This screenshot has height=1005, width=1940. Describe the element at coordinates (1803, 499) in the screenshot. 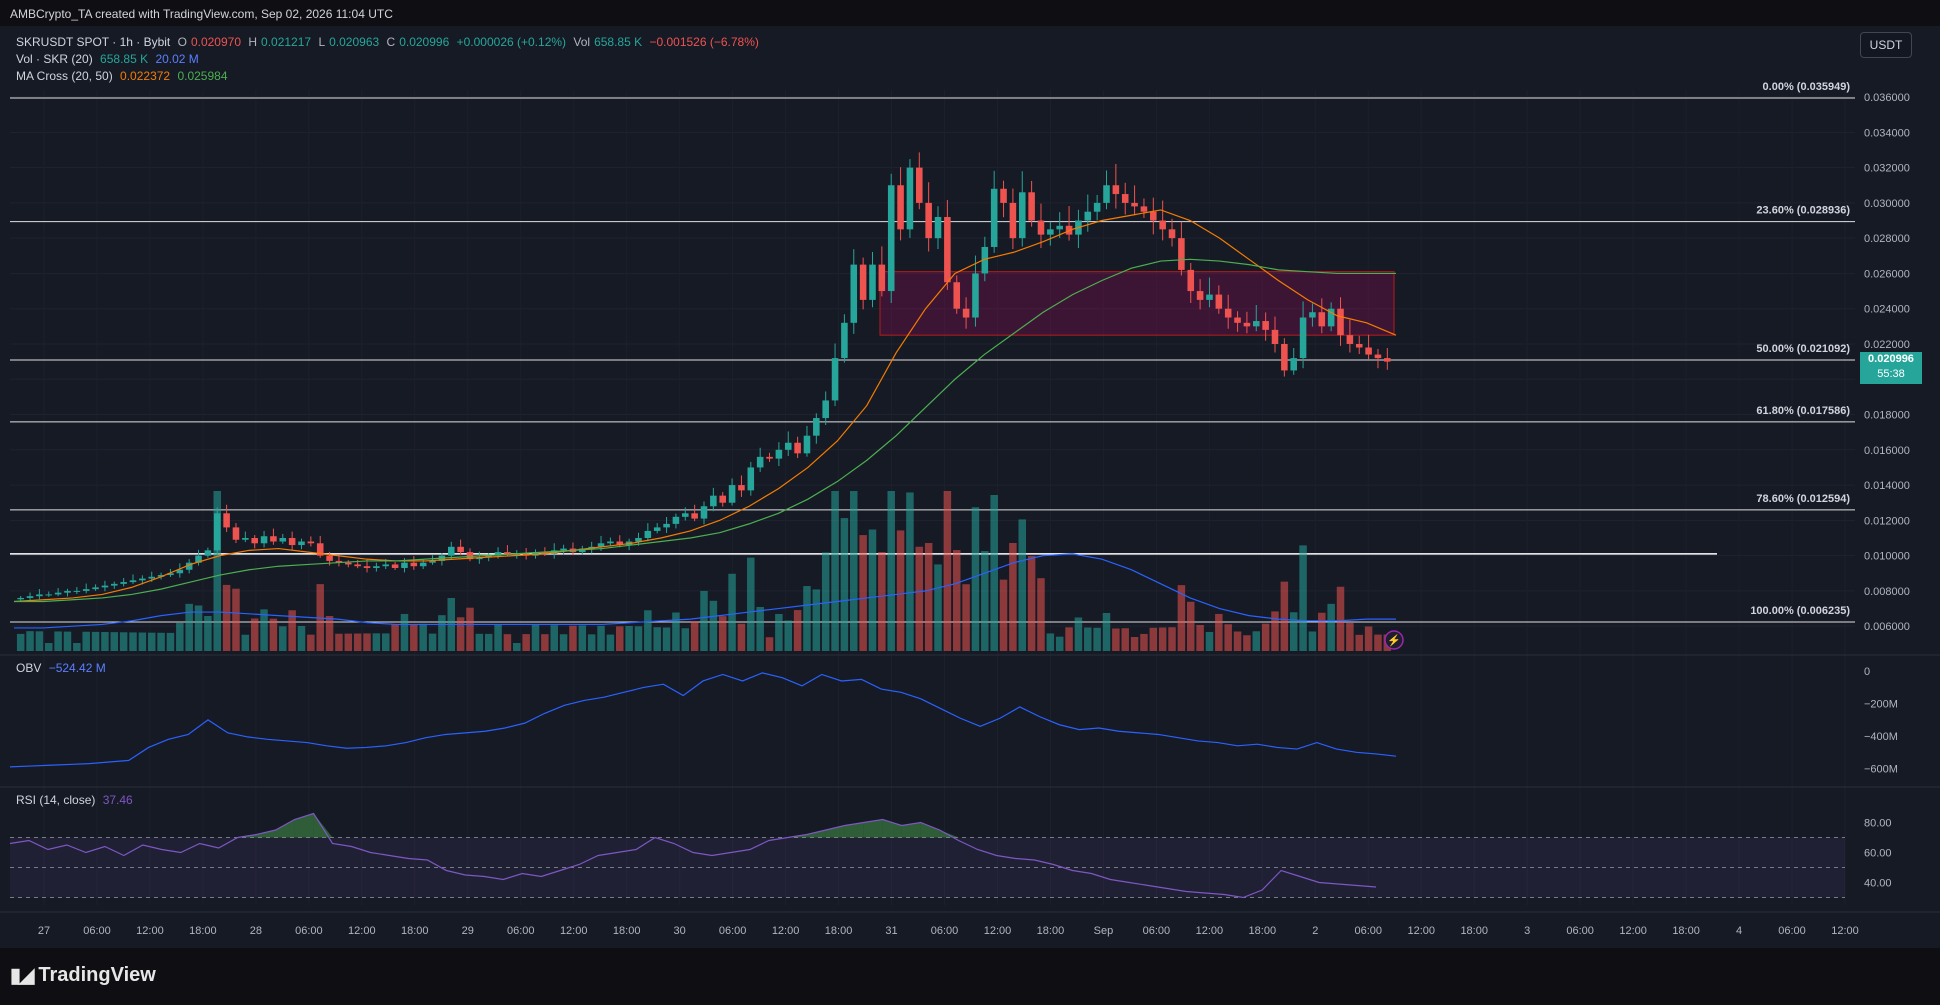

I see `fib-level-label: 78.60% (0.012594)` at that location.